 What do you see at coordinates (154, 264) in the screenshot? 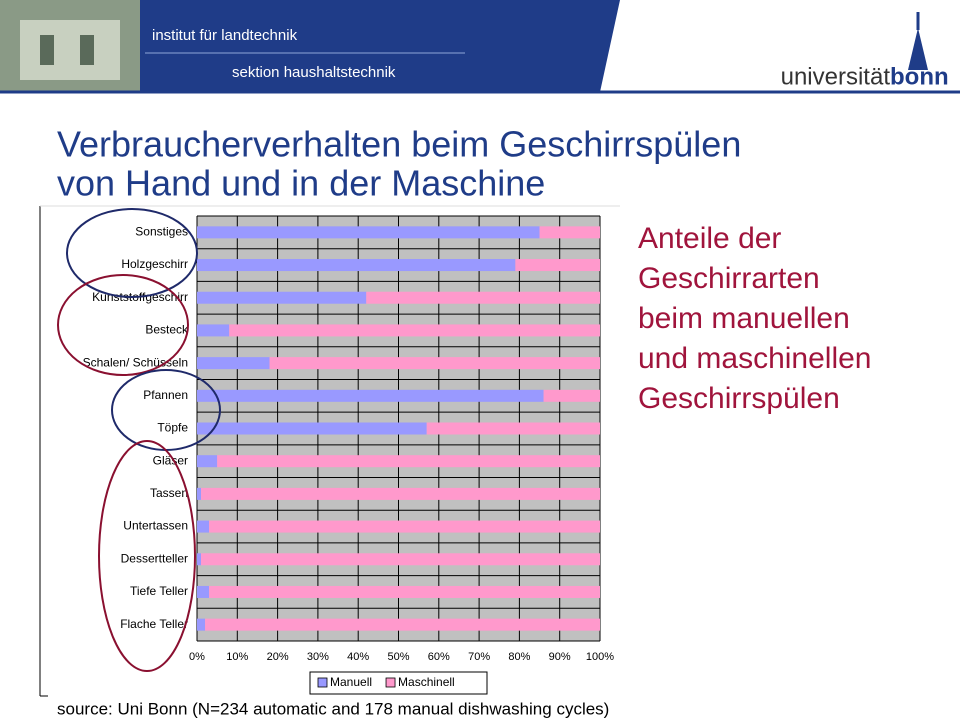
I see `y-tick-label: Holzgeschirr` at bounding box center [154, 264].